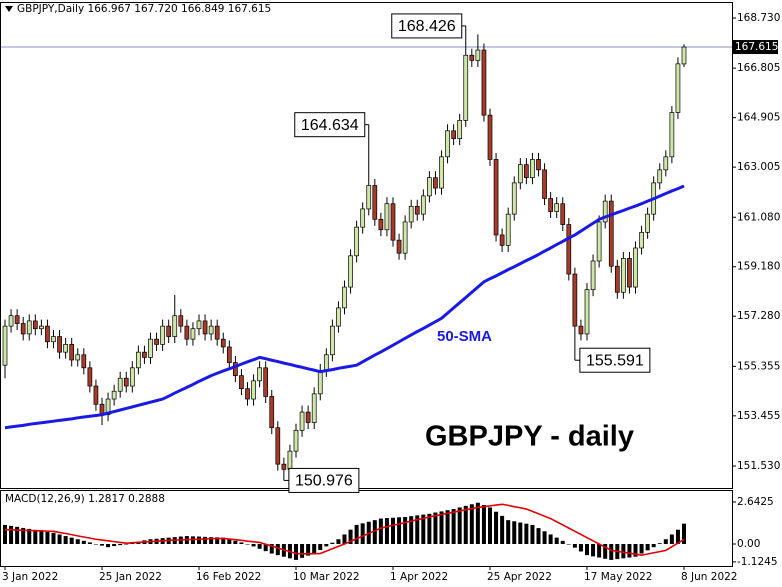 This screenshot has width=782, height=587. I want to click on price-tag, so click(755, 47).